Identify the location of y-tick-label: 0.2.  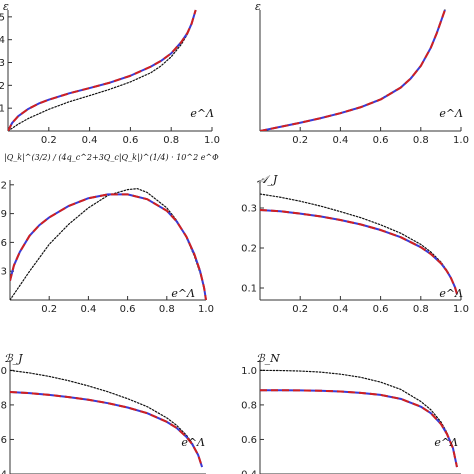
(249, 249).